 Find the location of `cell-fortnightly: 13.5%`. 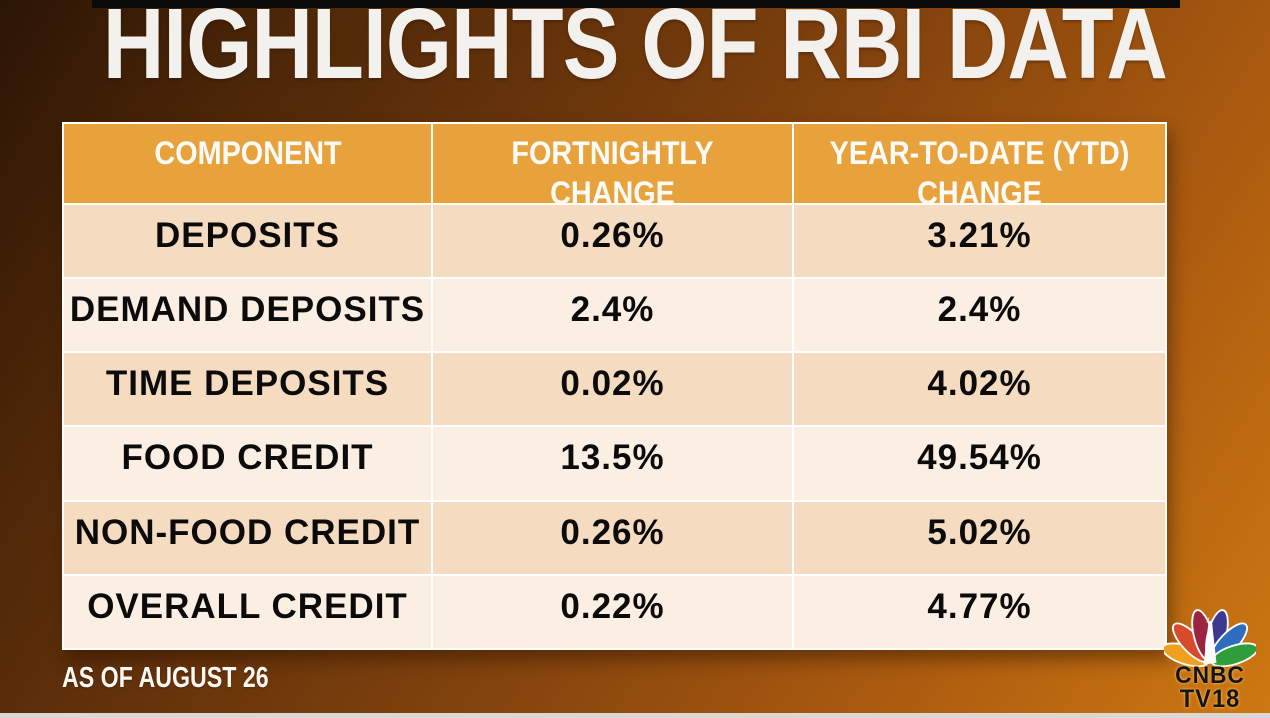

cell-fortnightly: 13.5% is located at coordinates (612, 463).